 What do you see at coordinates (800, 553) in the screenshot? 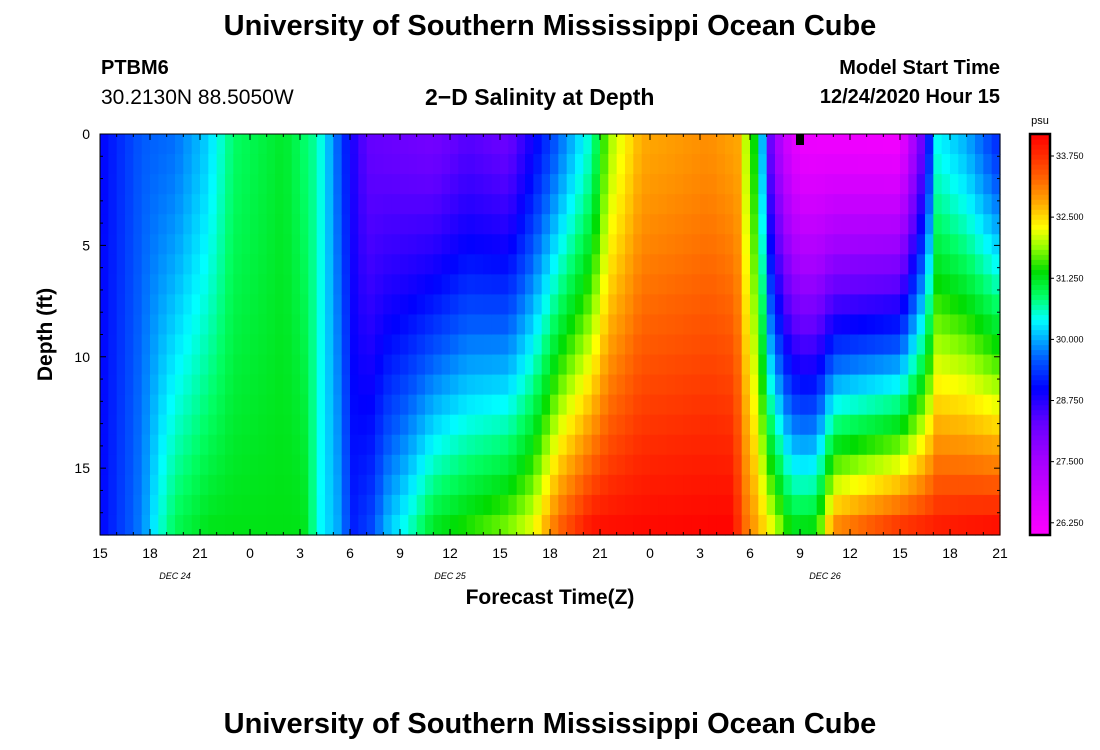
I see `x-tick-label: 9` at bounding box center [800, 553].